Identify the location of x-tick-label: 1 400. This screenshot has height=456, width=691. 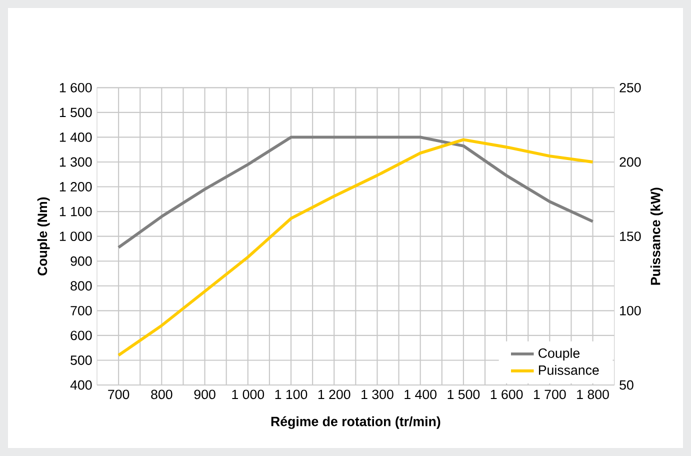
(420, 395).